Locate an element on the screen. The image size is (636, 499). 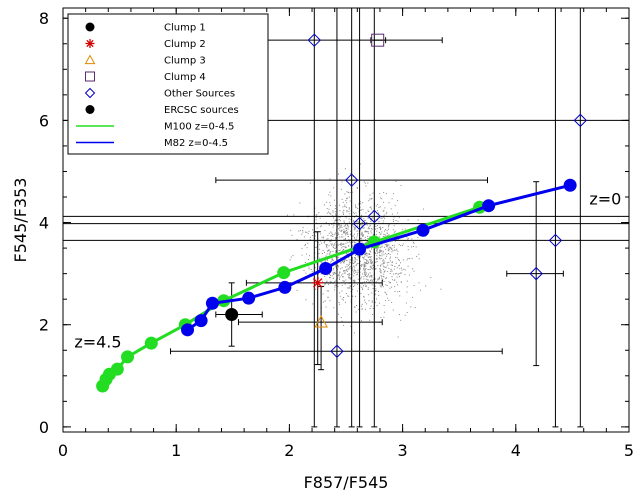
series-point is located at coordinates (285, 287).